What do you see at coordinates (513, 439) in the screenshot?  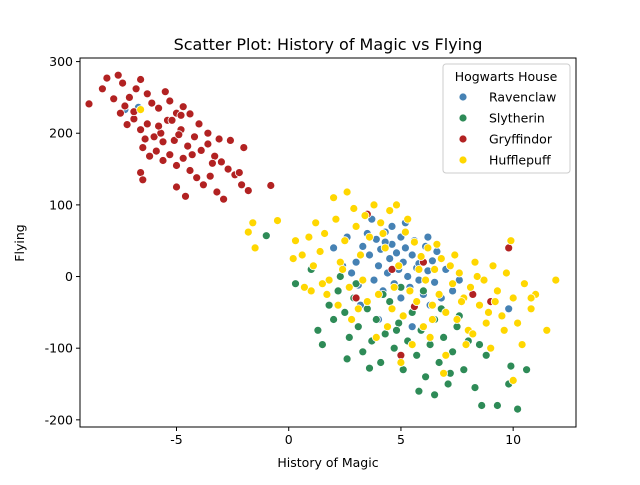 I see `x-tick-label-3: 10` at bounding box center [513, 439].